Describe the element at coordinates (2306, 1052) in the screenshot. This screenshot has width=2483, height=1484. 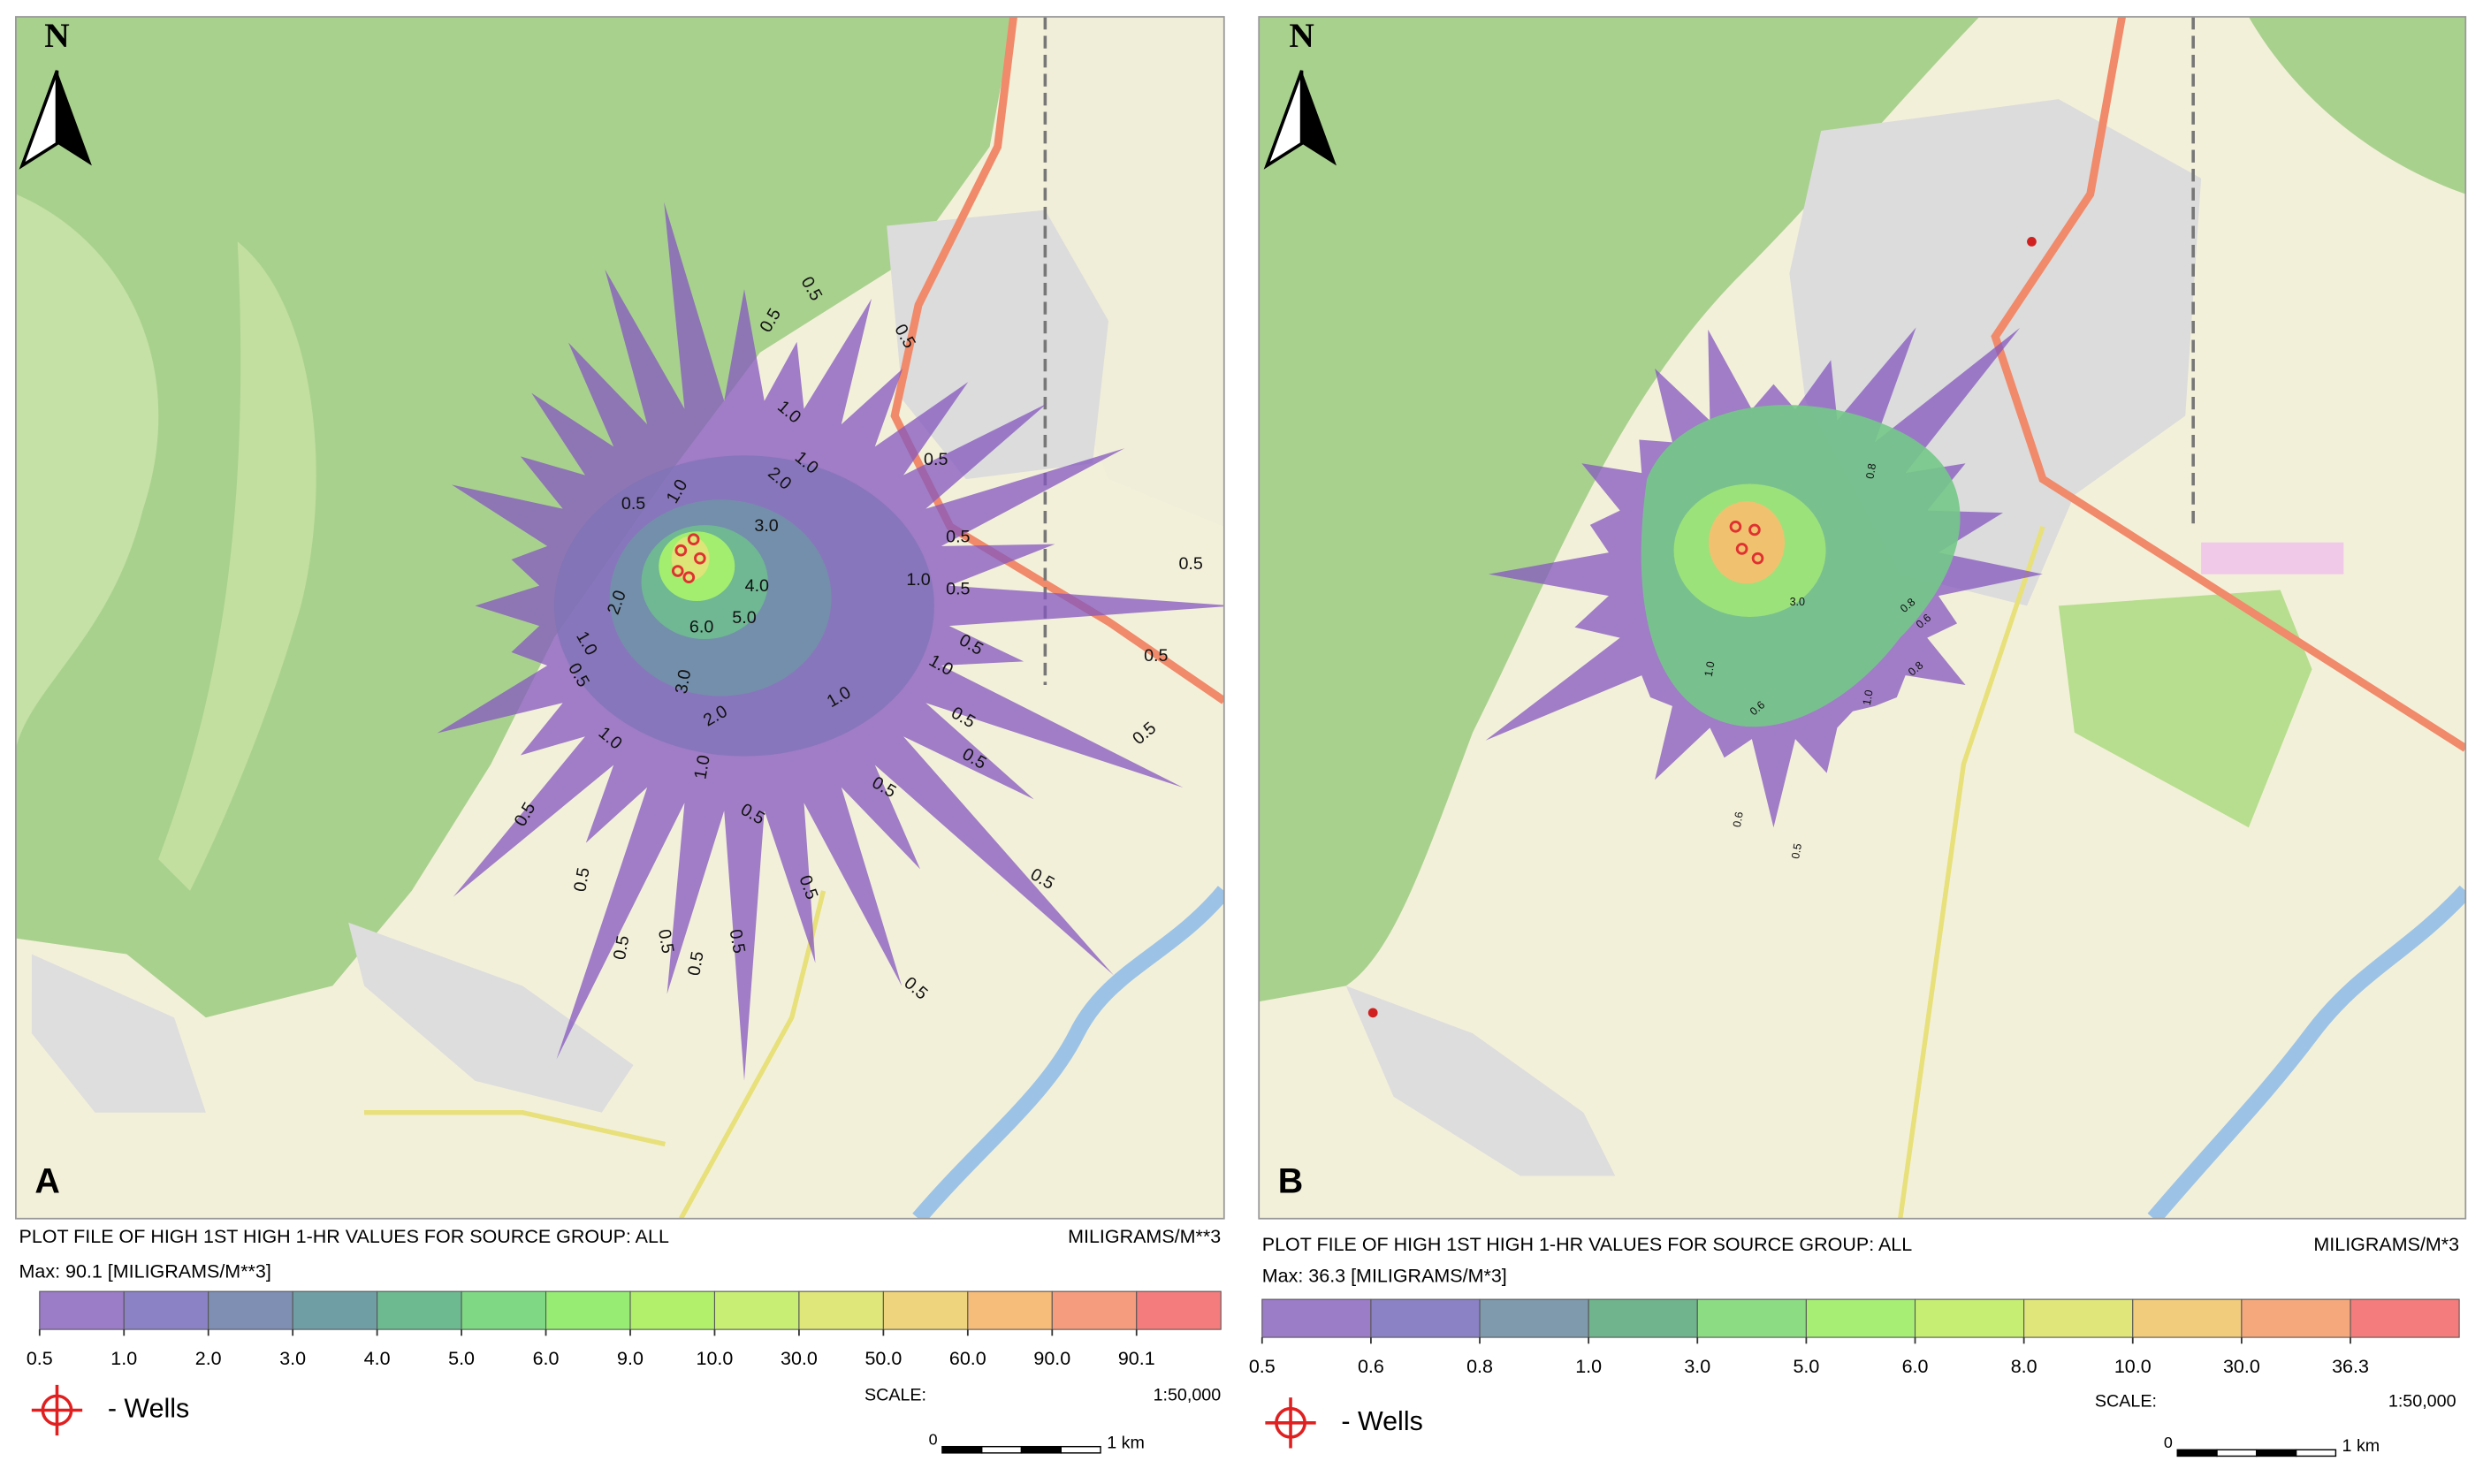
I see `river` at that location.